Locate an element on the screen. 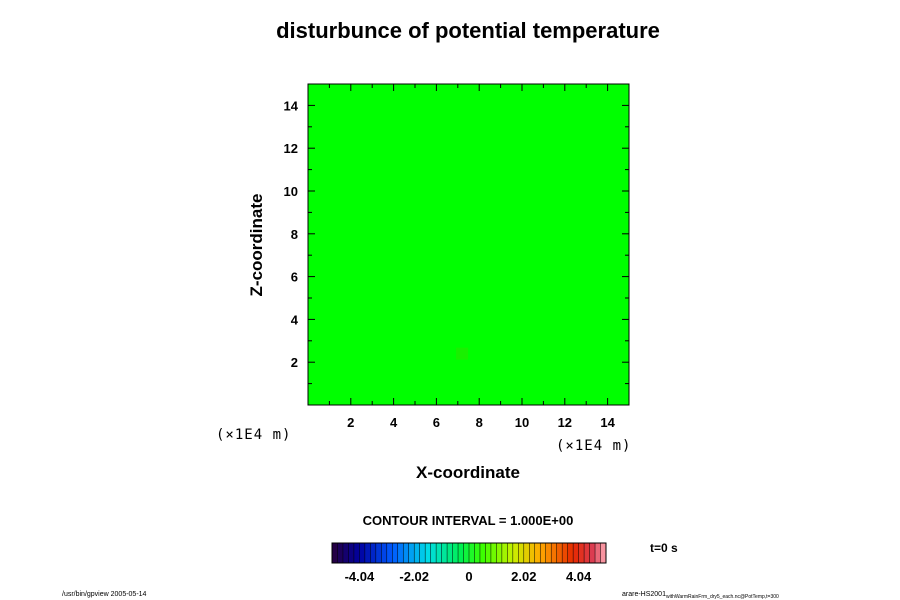  x-tick-label: 10 is located at coordinates (522, 422).